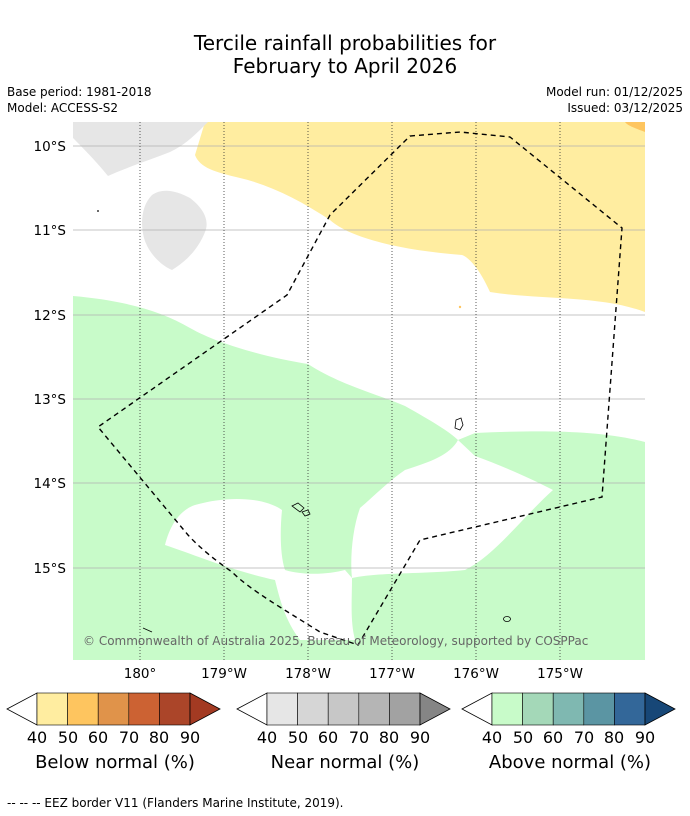 The width and height of the screenshot is (690, 816). Describe the element at coordinates (50, 569) in the screenshot. I see `lat-label: 15°S` at that location.